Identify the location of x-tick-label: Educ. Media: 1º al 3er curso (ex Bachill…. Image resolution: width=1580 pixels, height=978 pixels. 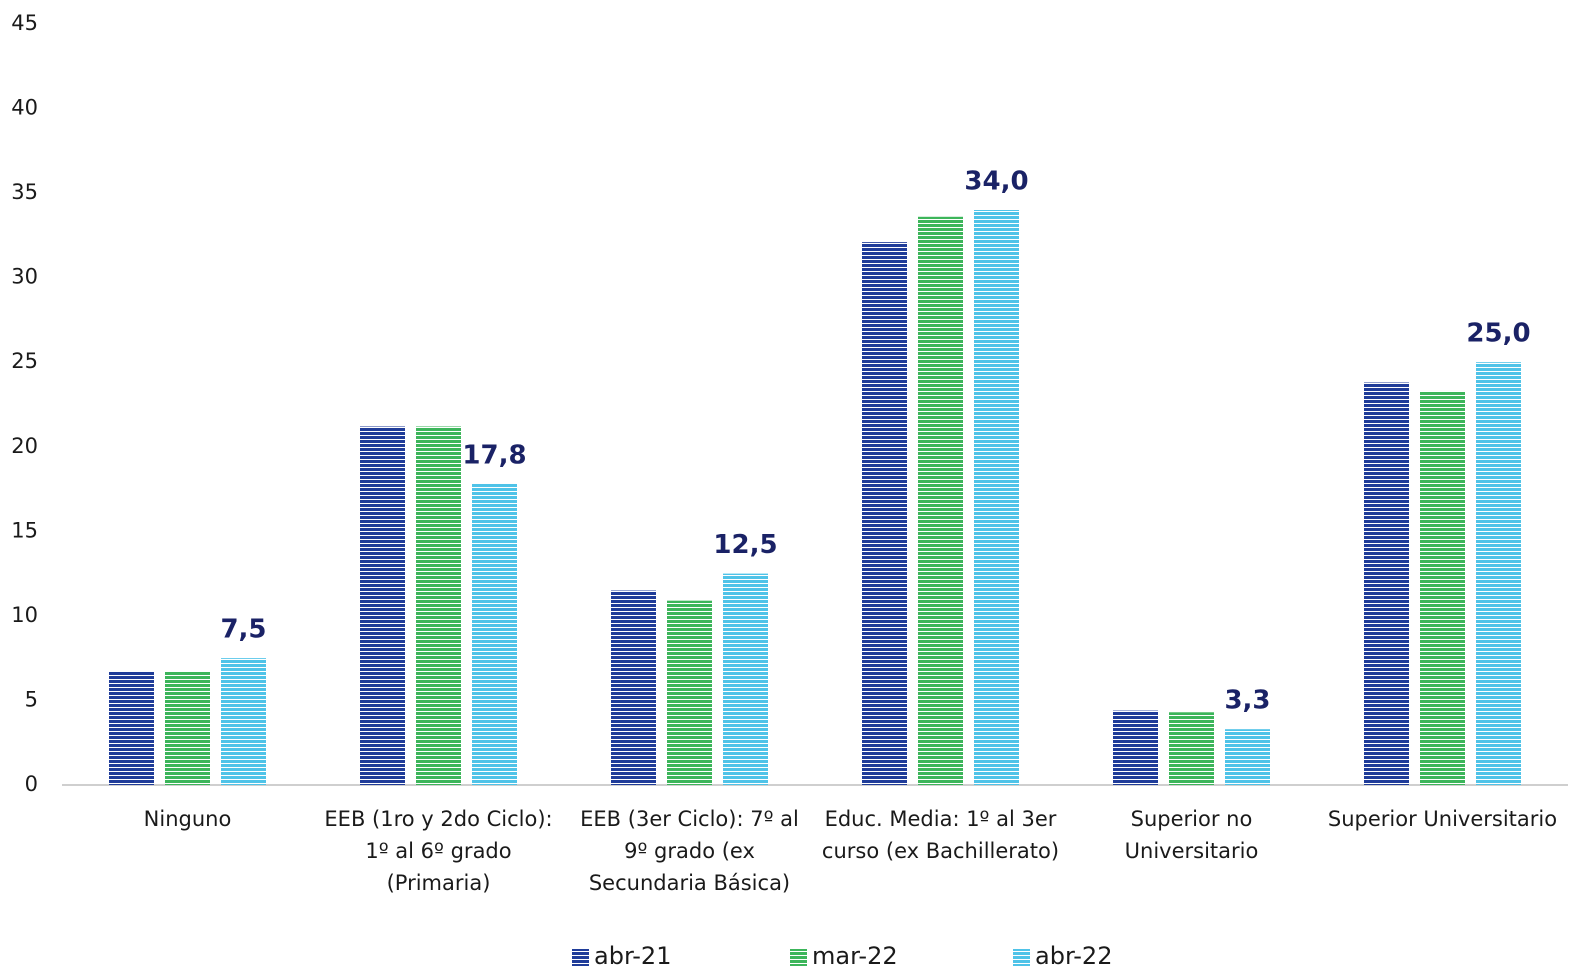
(940, 835).